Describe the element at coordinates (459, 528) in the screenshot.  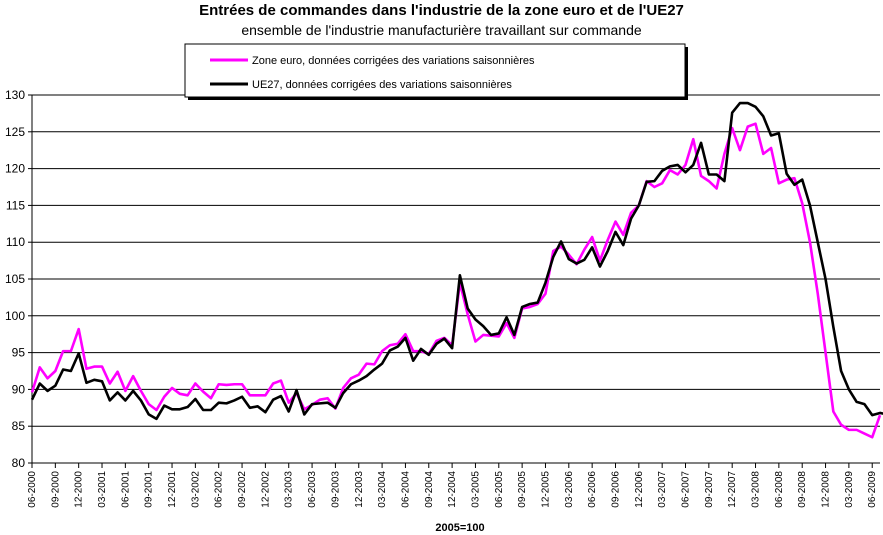
I see `x-axis-title: 2005=100` at that location.